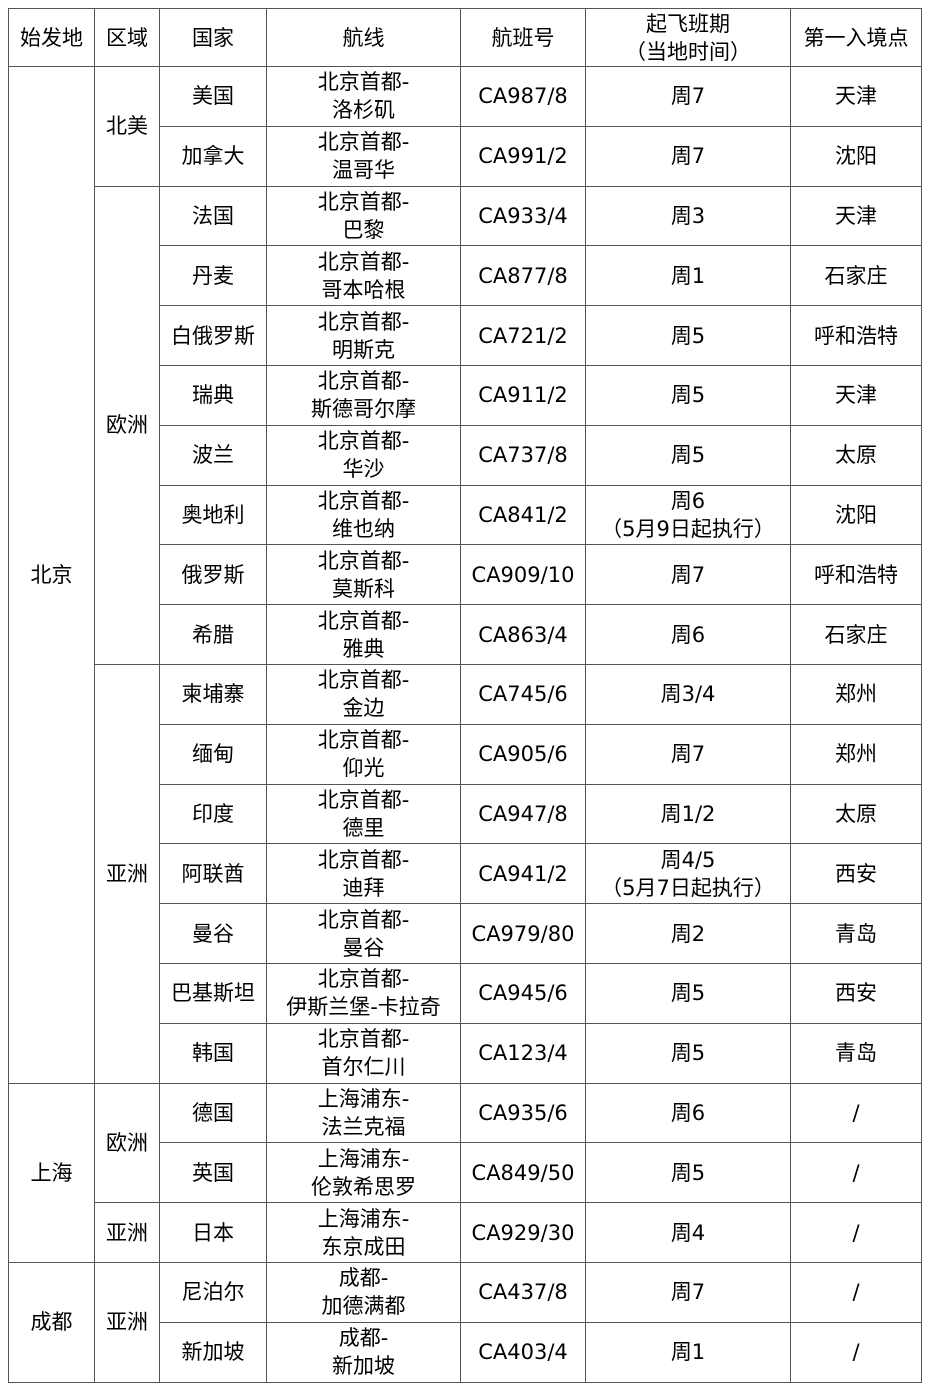 This screenshot has height=1383, width=930. I want to click on country-cell: 巴基斯坦, so click(213, 993).